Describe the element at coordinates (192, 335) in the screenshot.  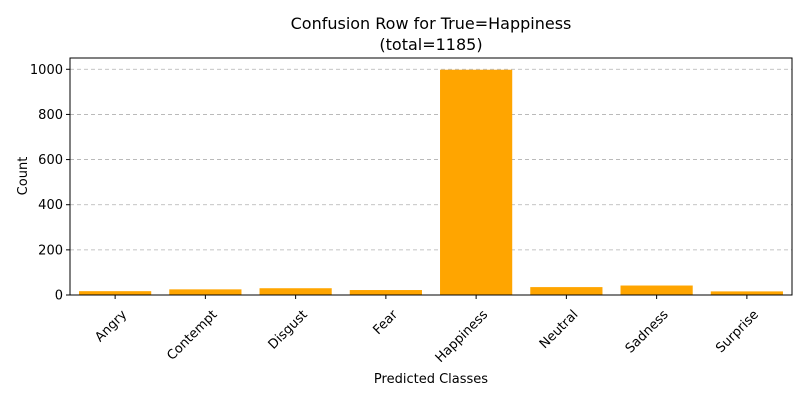
I see `x-tick-label: Contempt` at that location.